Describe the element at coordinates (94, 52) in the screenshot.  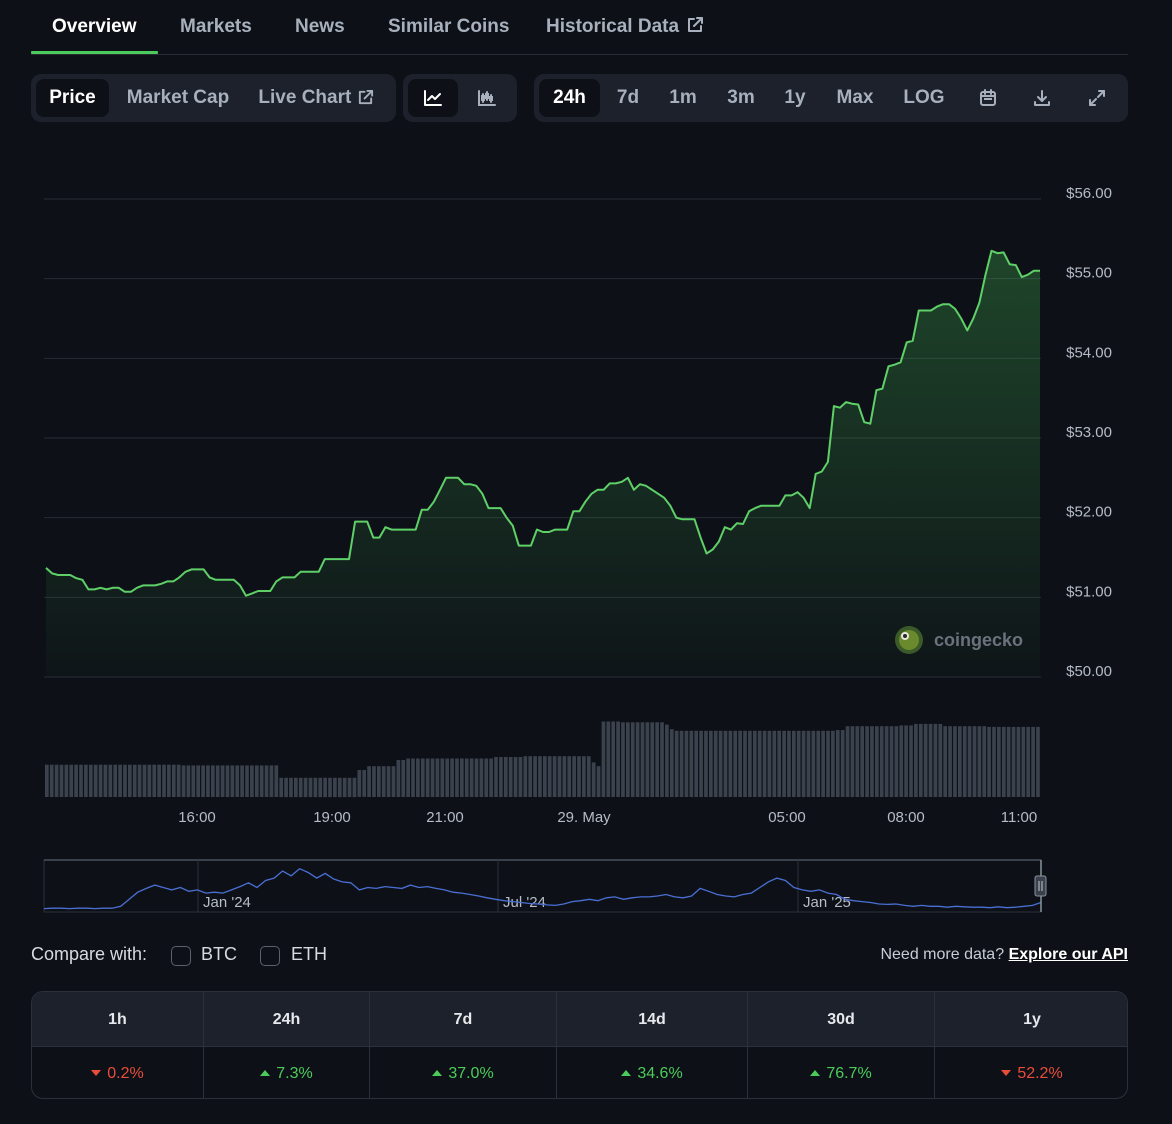
I see `active-tab-underline` at that location.